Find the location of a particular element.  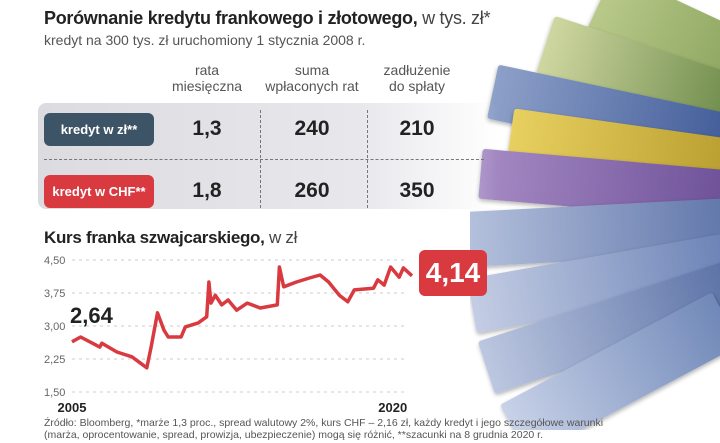

row-label-chf: kredyt w CHF** is located at coordinates (99, 191).